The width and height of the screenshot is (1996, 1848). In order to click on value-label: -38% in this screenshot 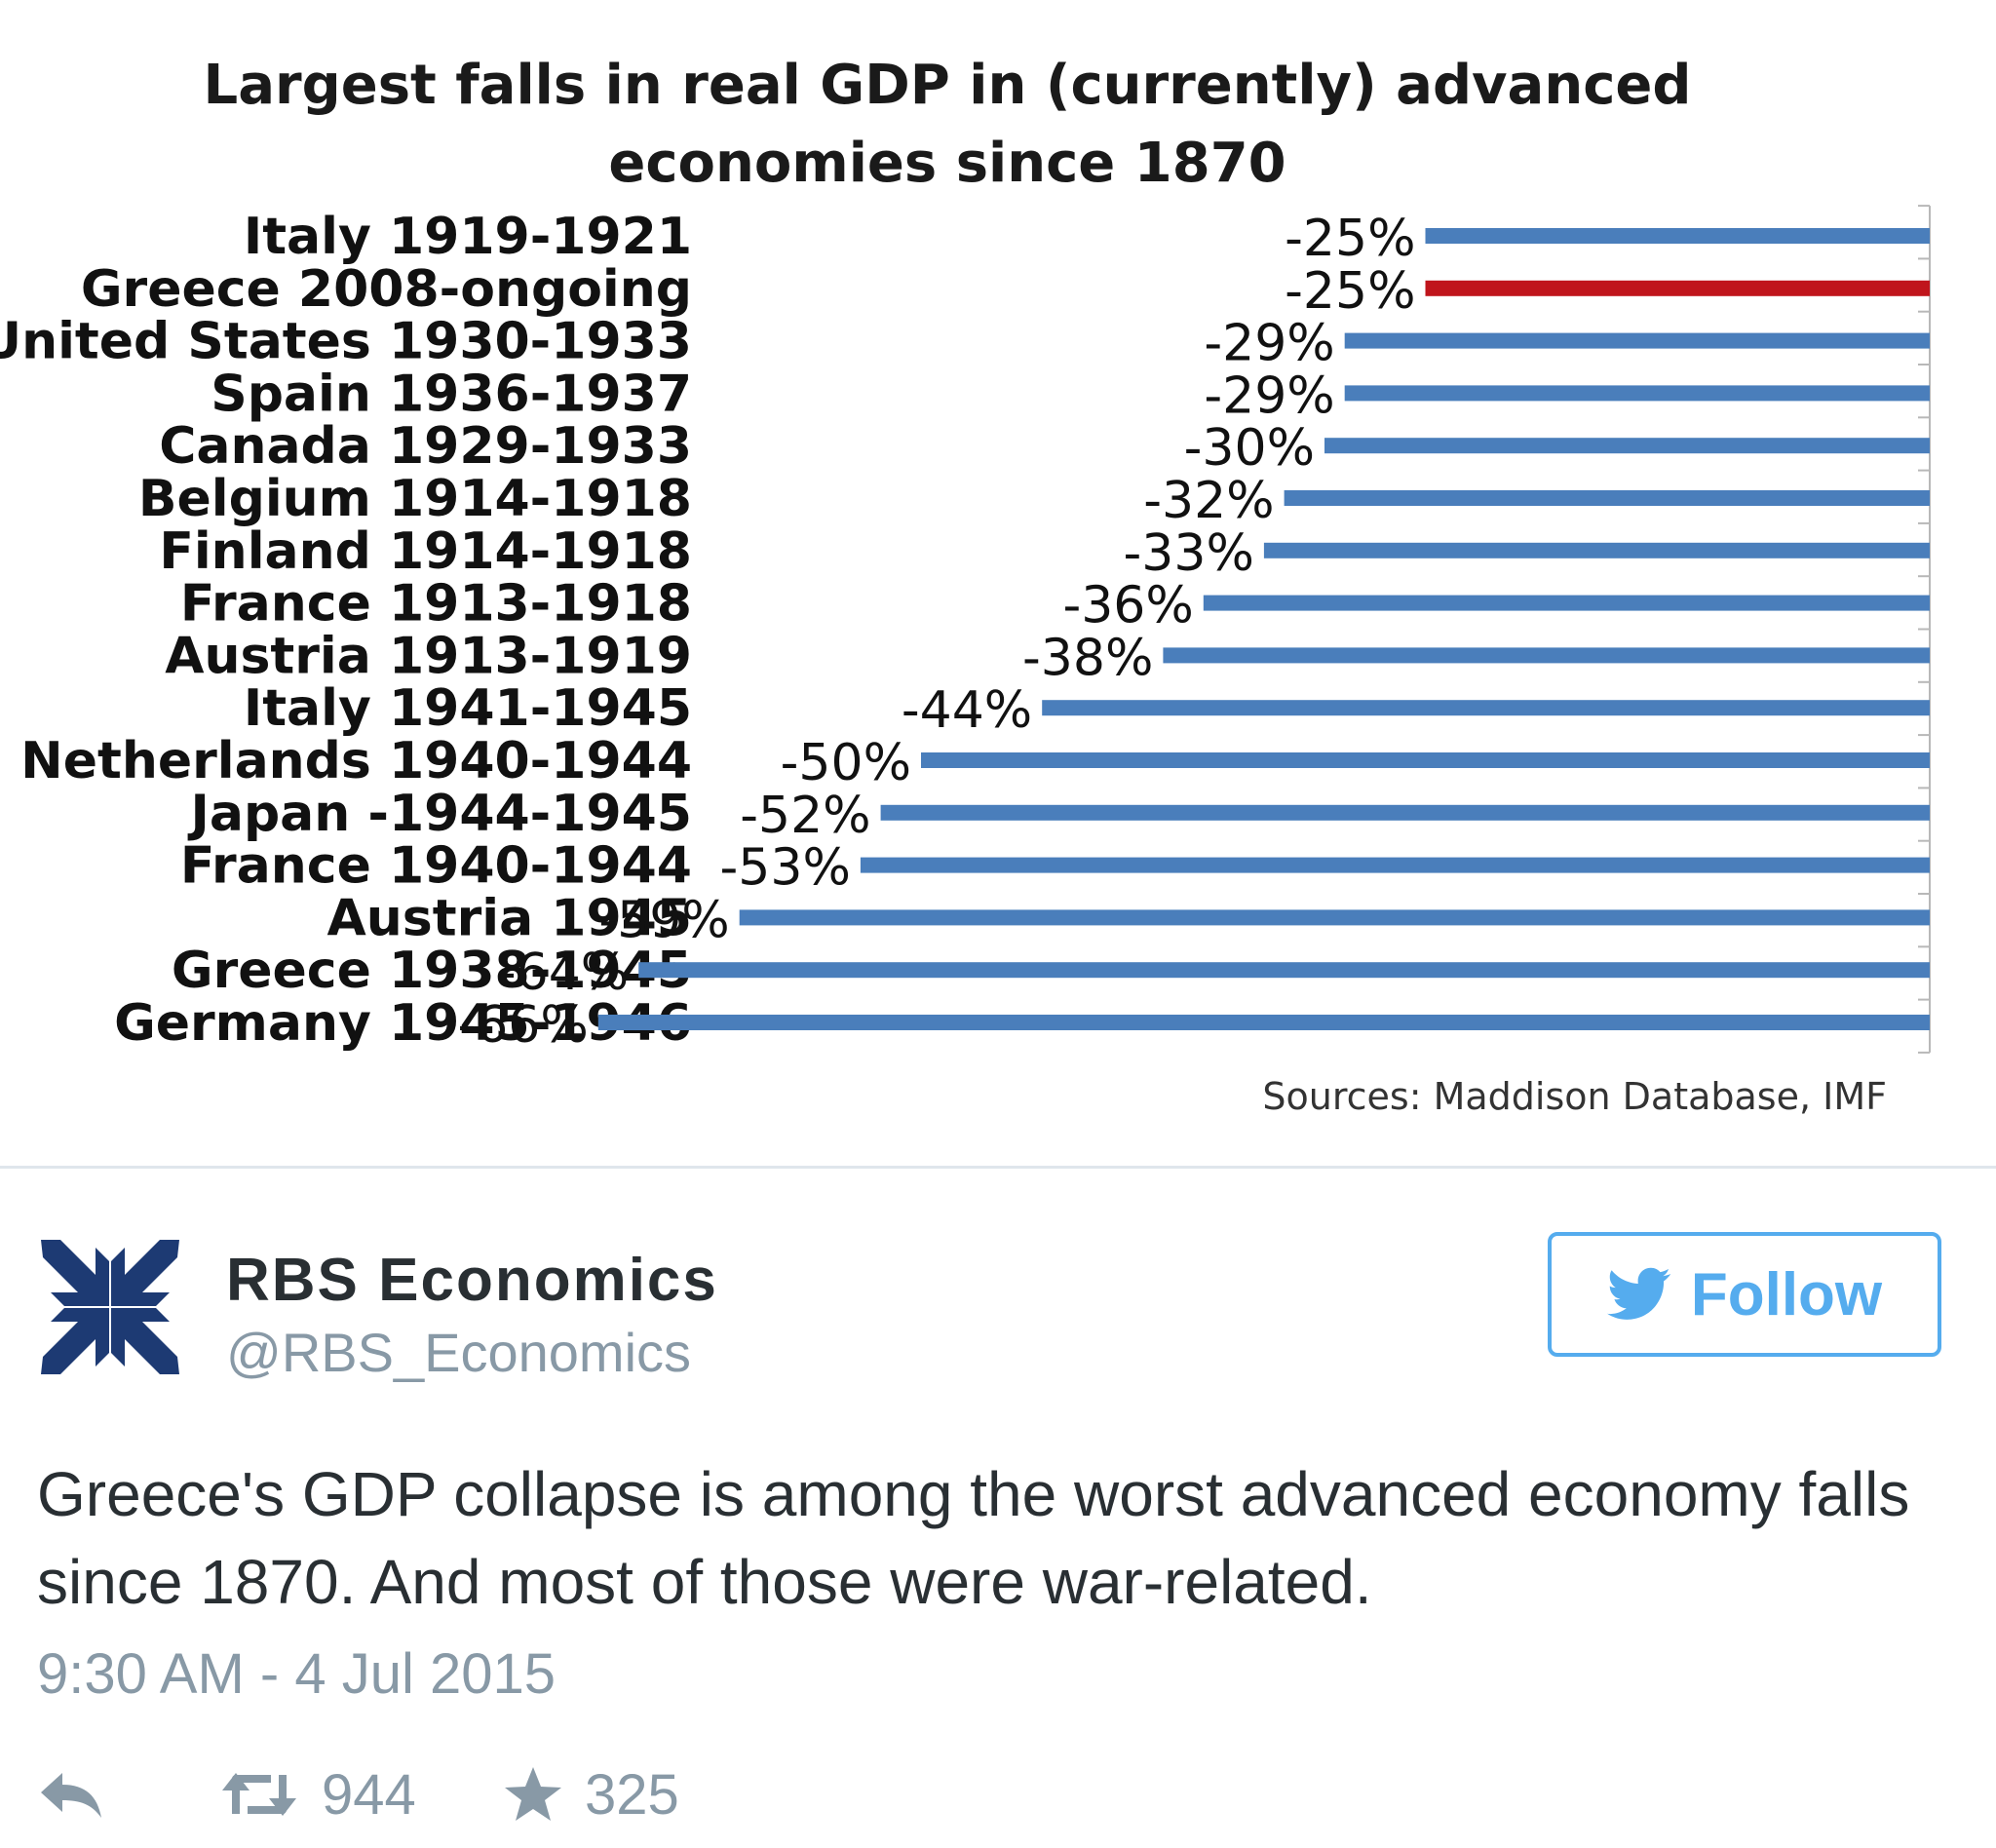, I will do `click(1087, 658)`.